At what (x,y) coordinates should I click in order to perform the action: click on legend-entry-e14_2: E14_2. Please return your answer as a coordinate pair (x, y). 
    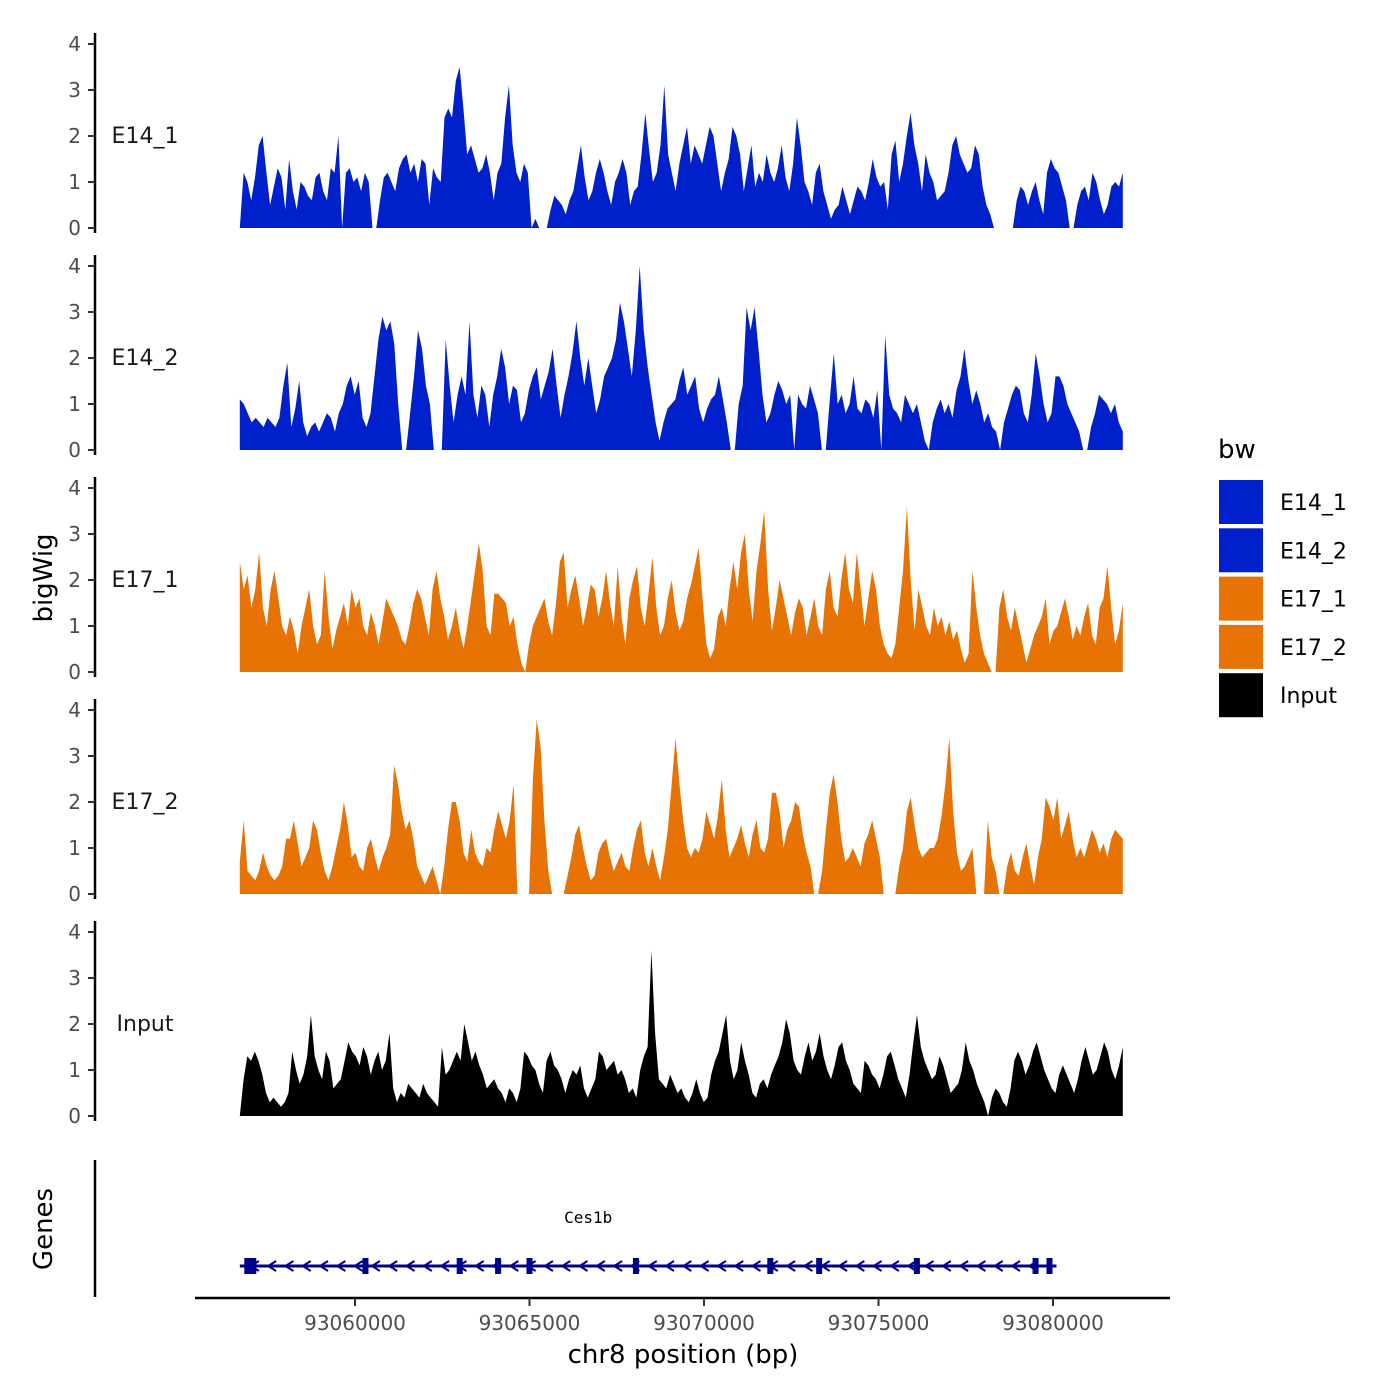
    Looking at the image, I should click on (1283, 550).